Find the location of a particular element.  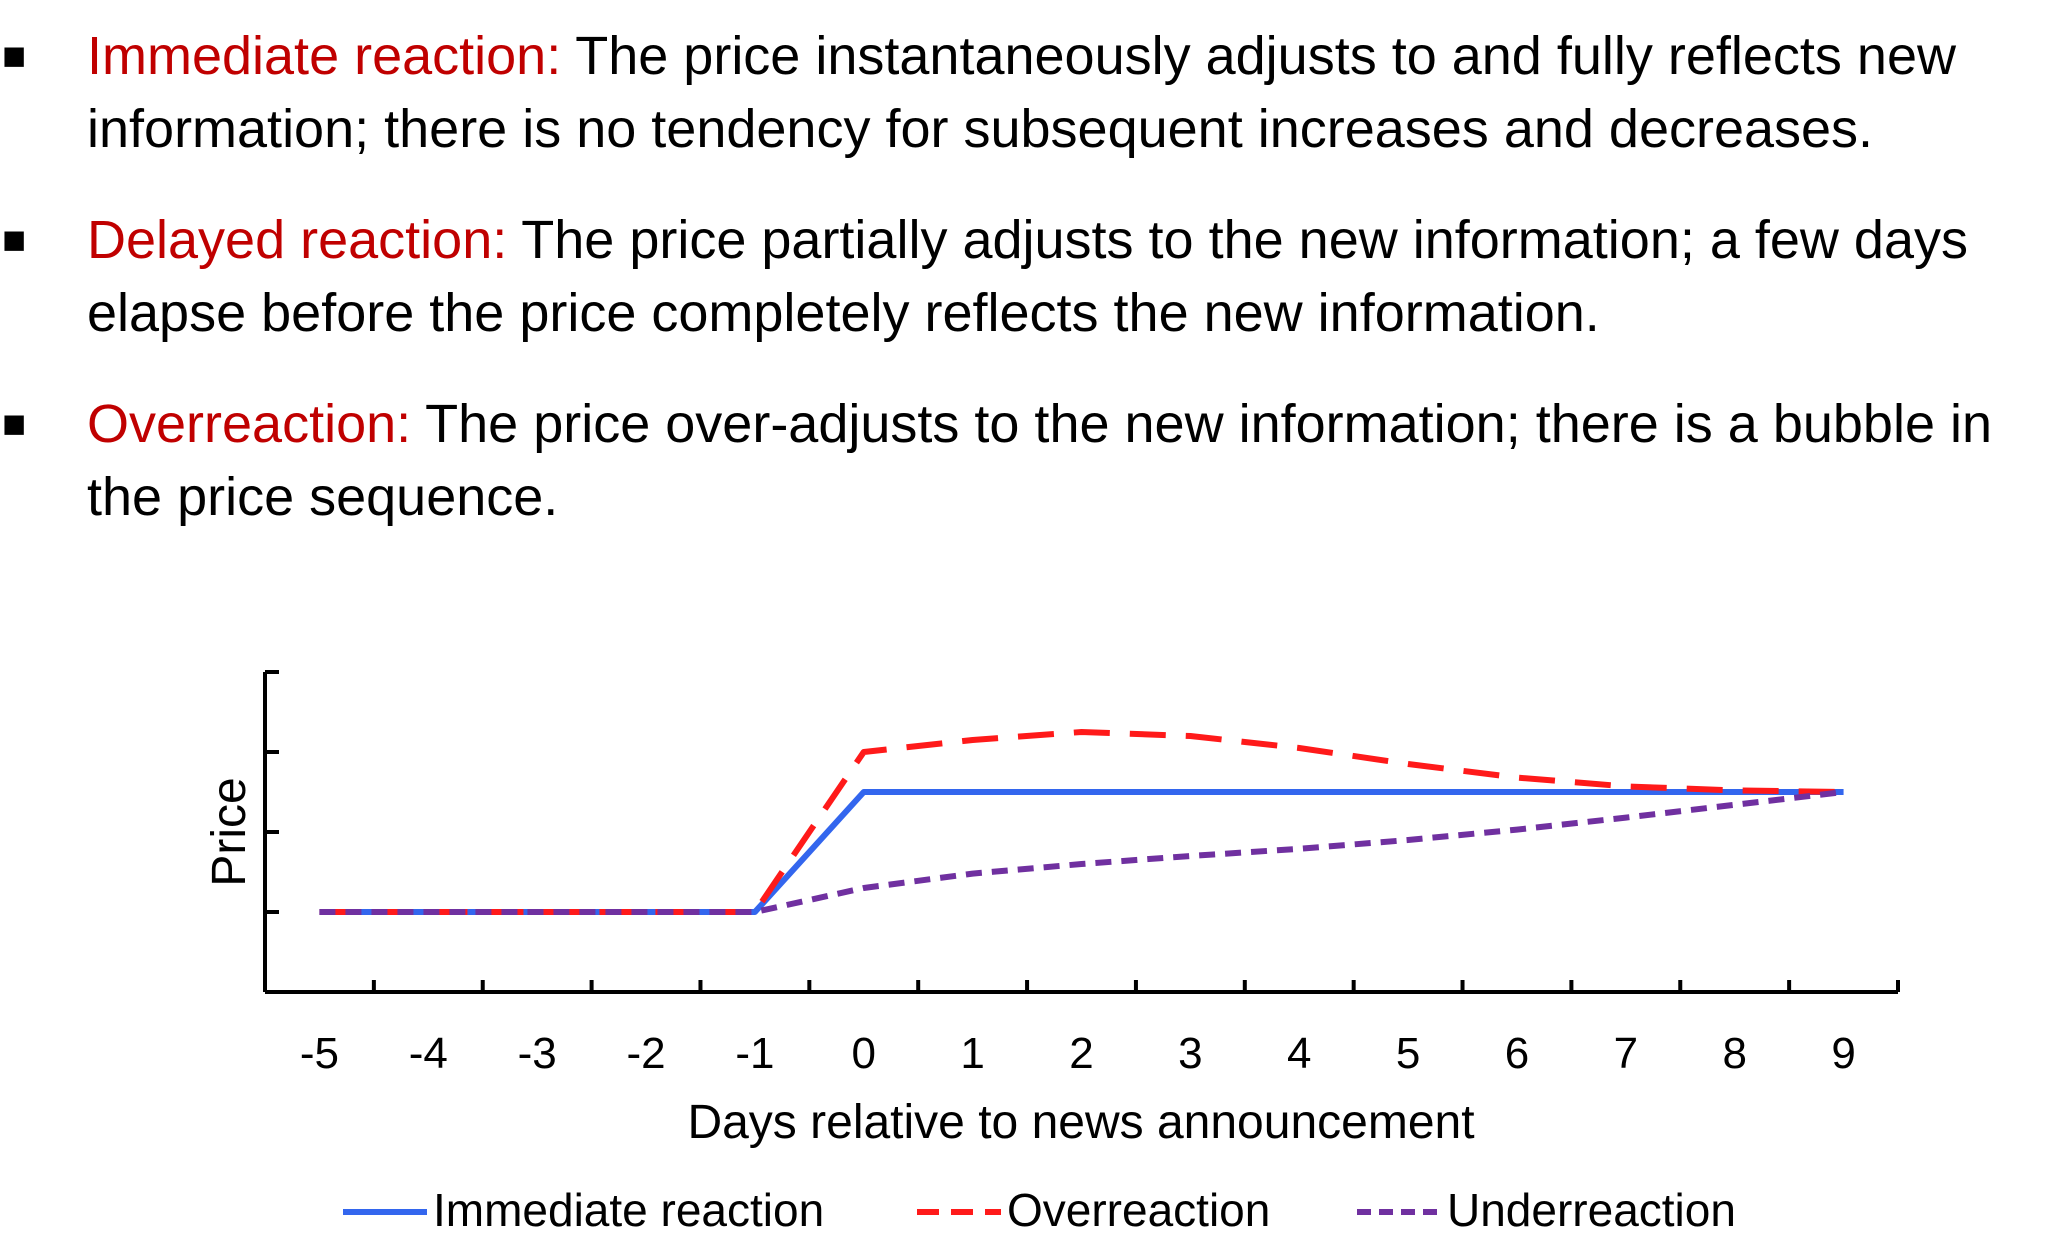

y-axis-title: Price is located at coordinates (229, 831).